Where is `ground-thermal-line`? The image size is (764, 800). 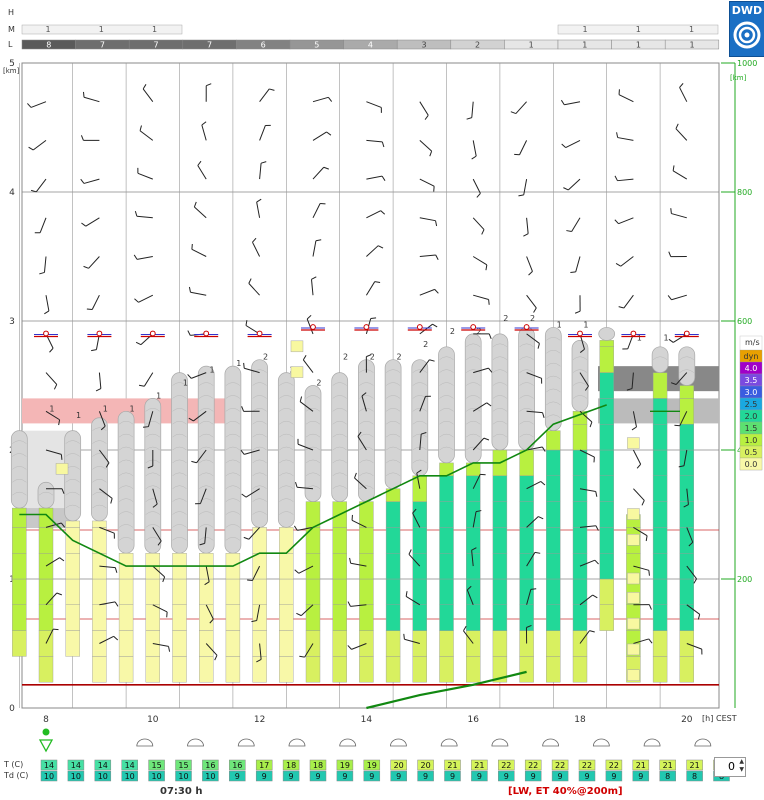 ground-thermal-line is located at coordinates (446, 690).